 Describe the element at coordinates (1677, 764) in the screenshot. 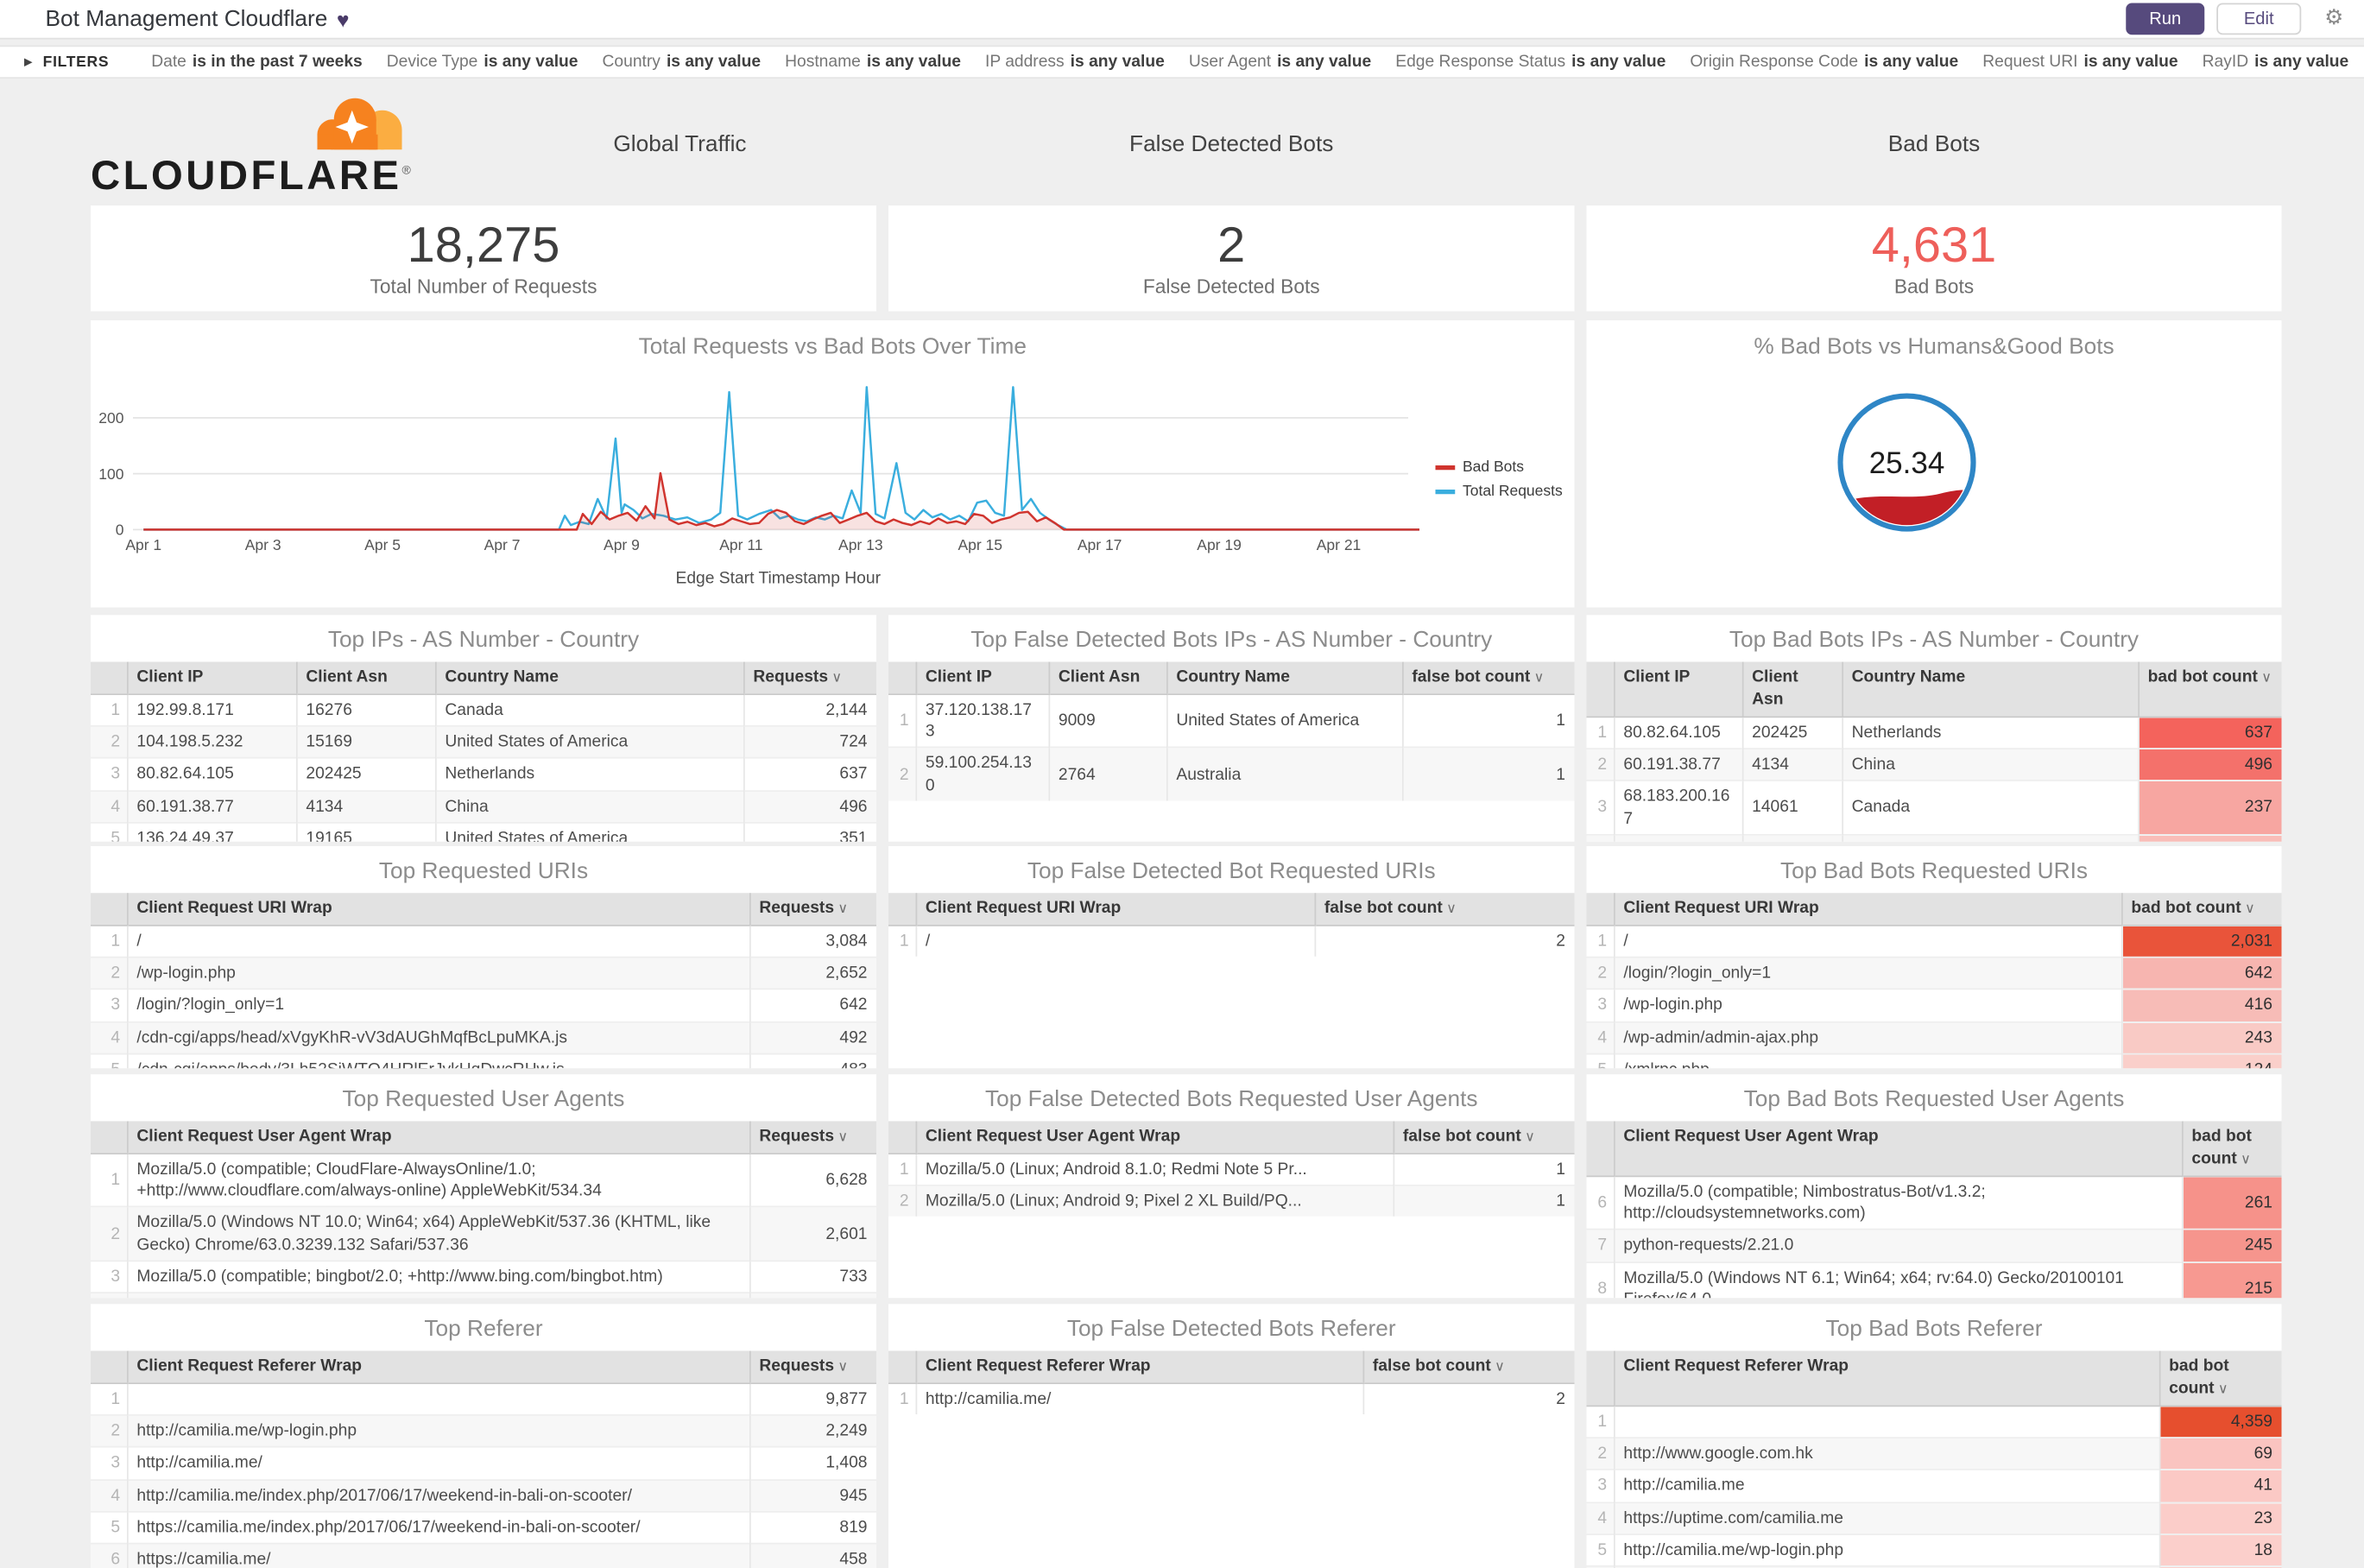

I see `table-cell: 60.191.38.77` at that location.